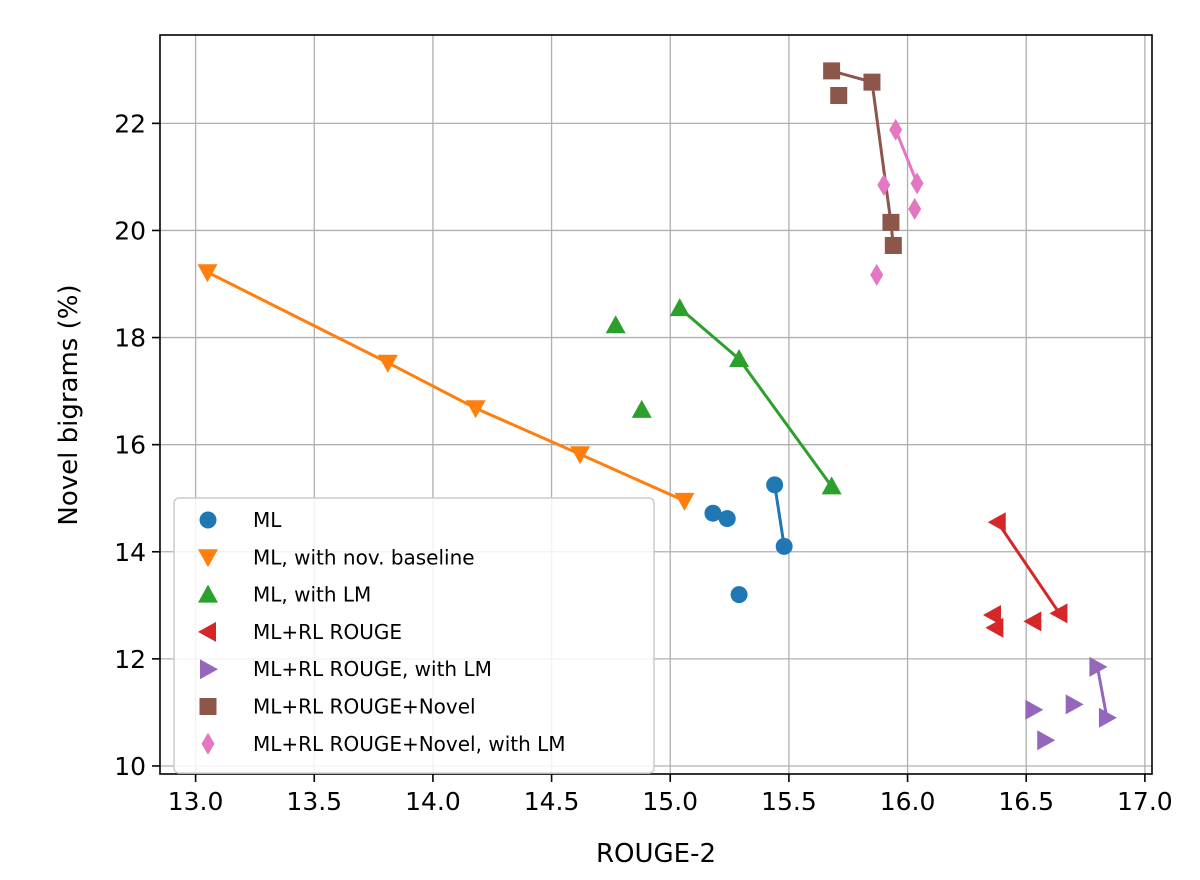 The image size is (1200, 880). Describe the element at coordinates (364, 557) in the screenshot. I see `legend-label-1: ML, with nov. baseline` at that location.